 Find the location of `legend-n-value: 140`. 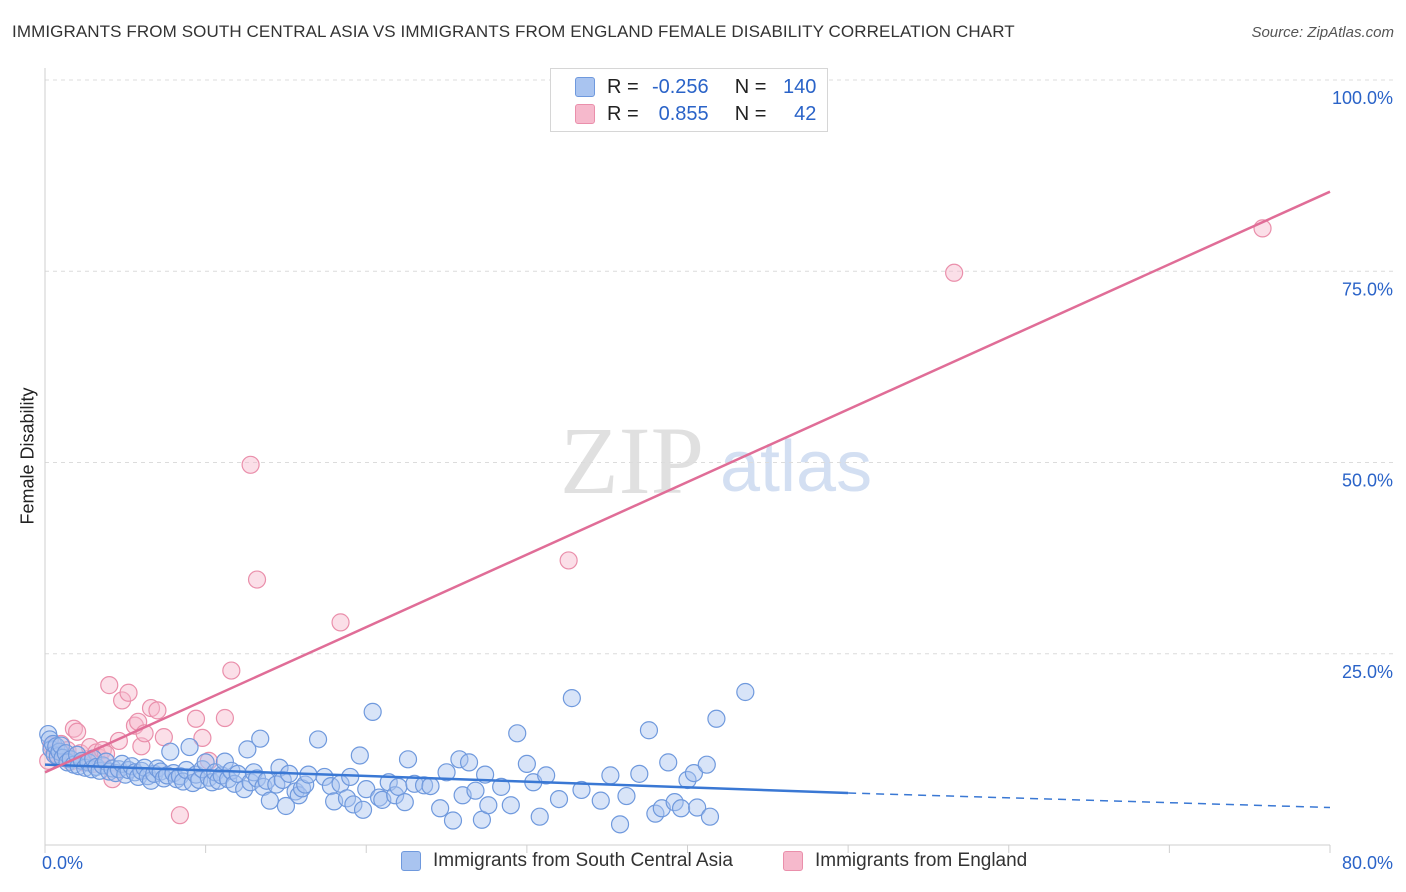

legend-n-value: 140 is located at coordinates (800, 86).